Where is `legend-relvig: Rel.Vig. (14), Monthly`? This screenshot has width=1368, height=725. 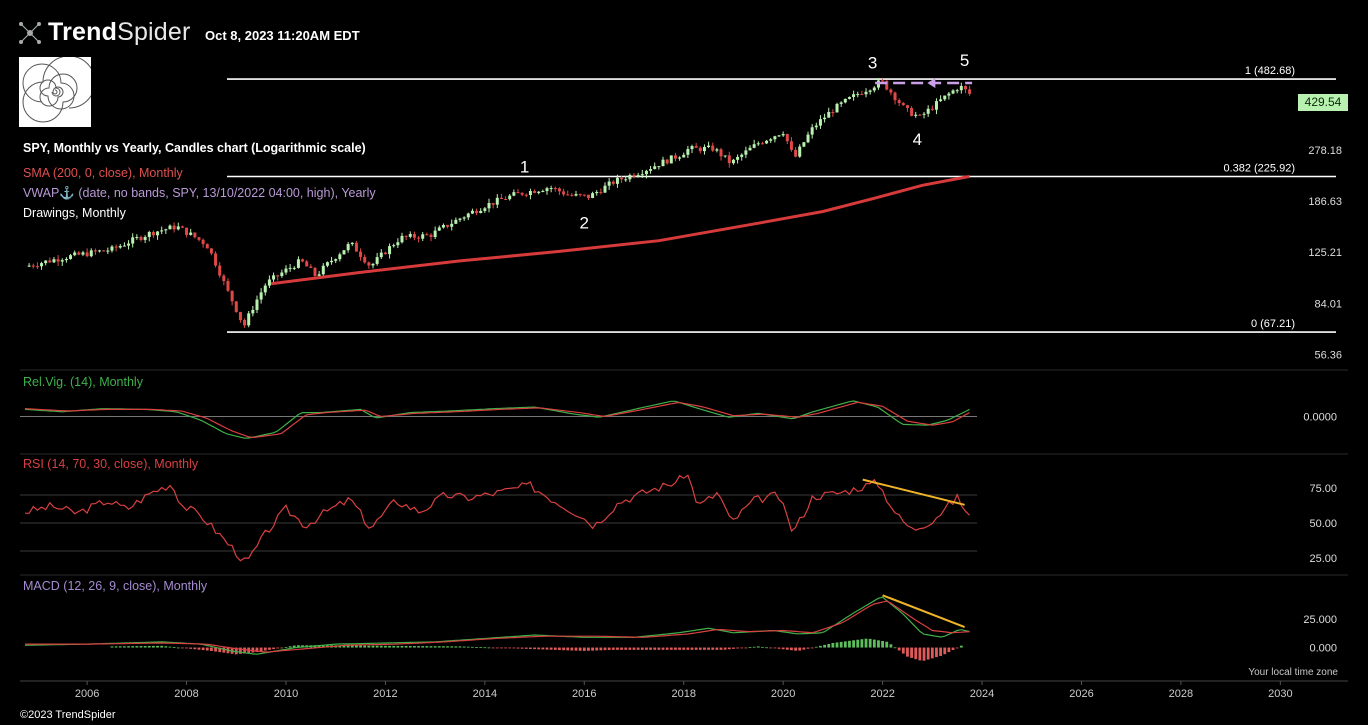
legend-relvig: Rel.Vig. (14), Monthly is located at coordinates (83, 382).